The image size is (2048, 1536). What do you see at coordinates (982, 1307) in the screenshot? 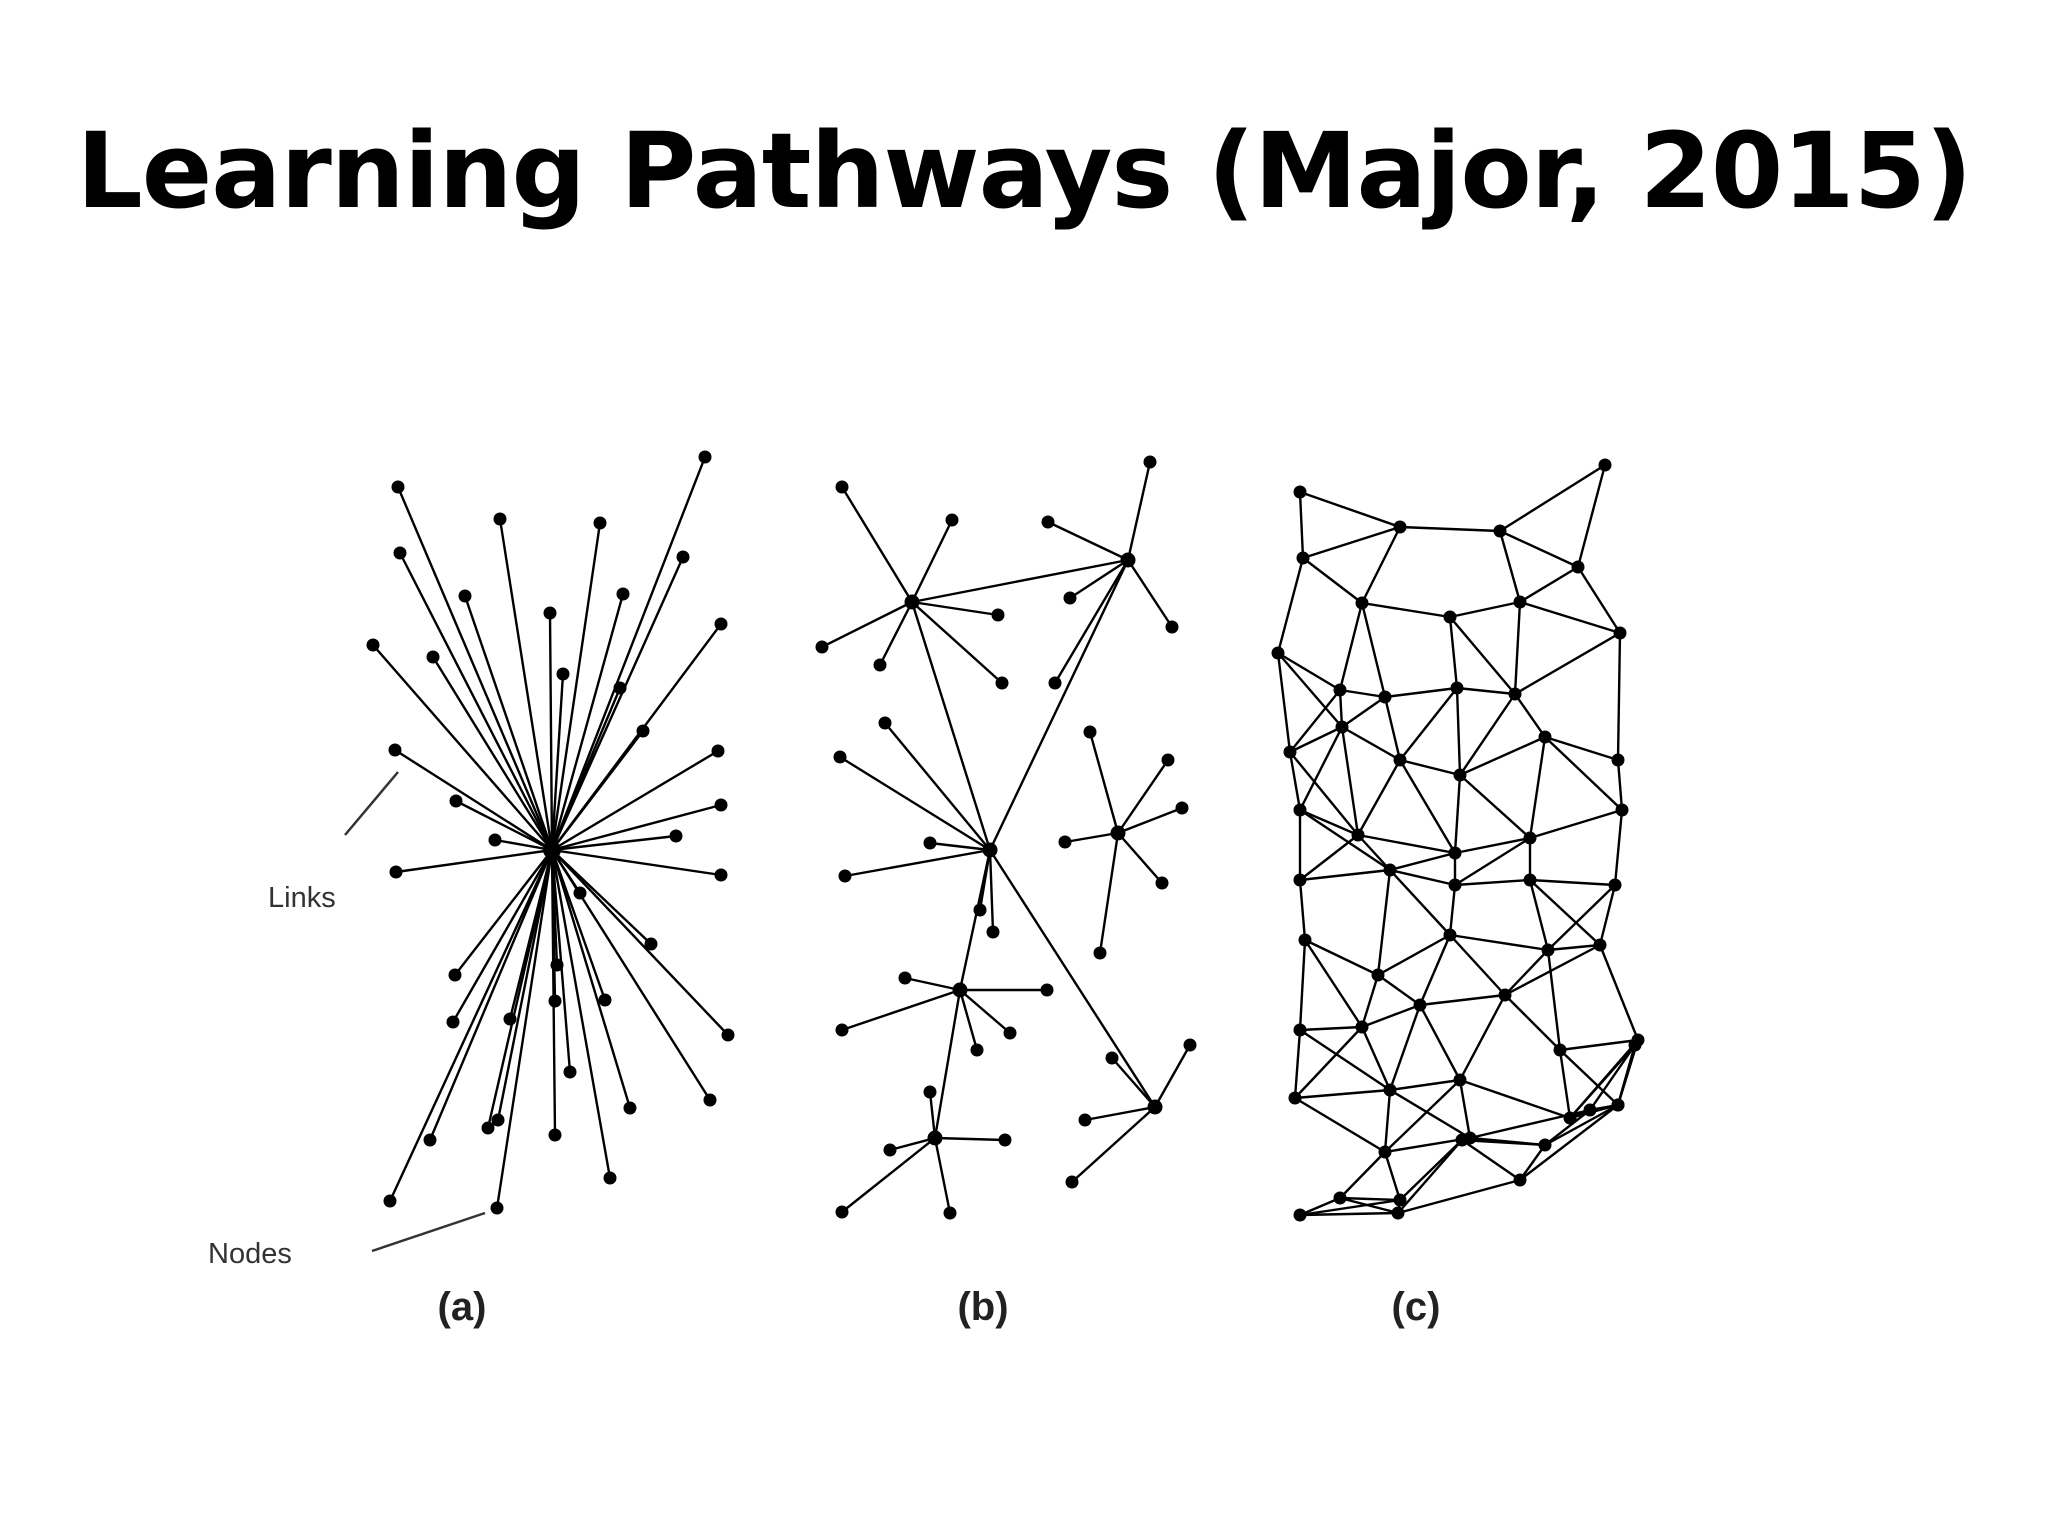
I see `caption-b: (b)` at bounding box center [982, 1307].